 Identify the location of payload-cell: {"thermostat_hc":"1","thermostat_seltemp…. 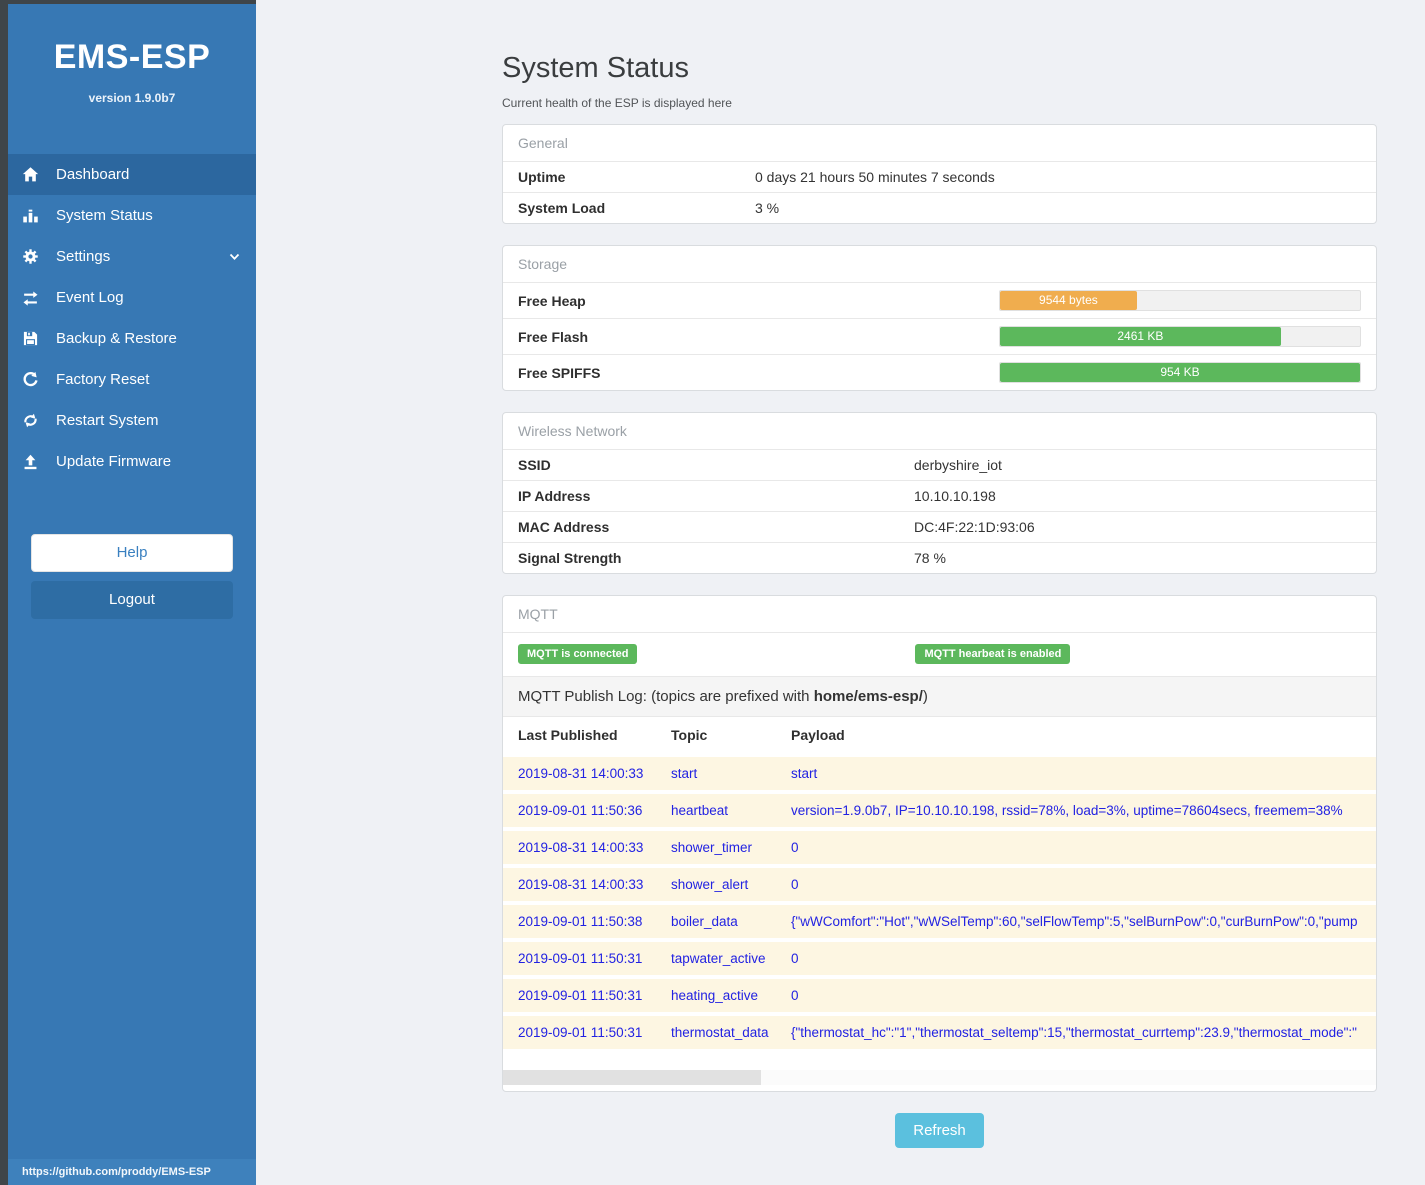
(1079, 1030).